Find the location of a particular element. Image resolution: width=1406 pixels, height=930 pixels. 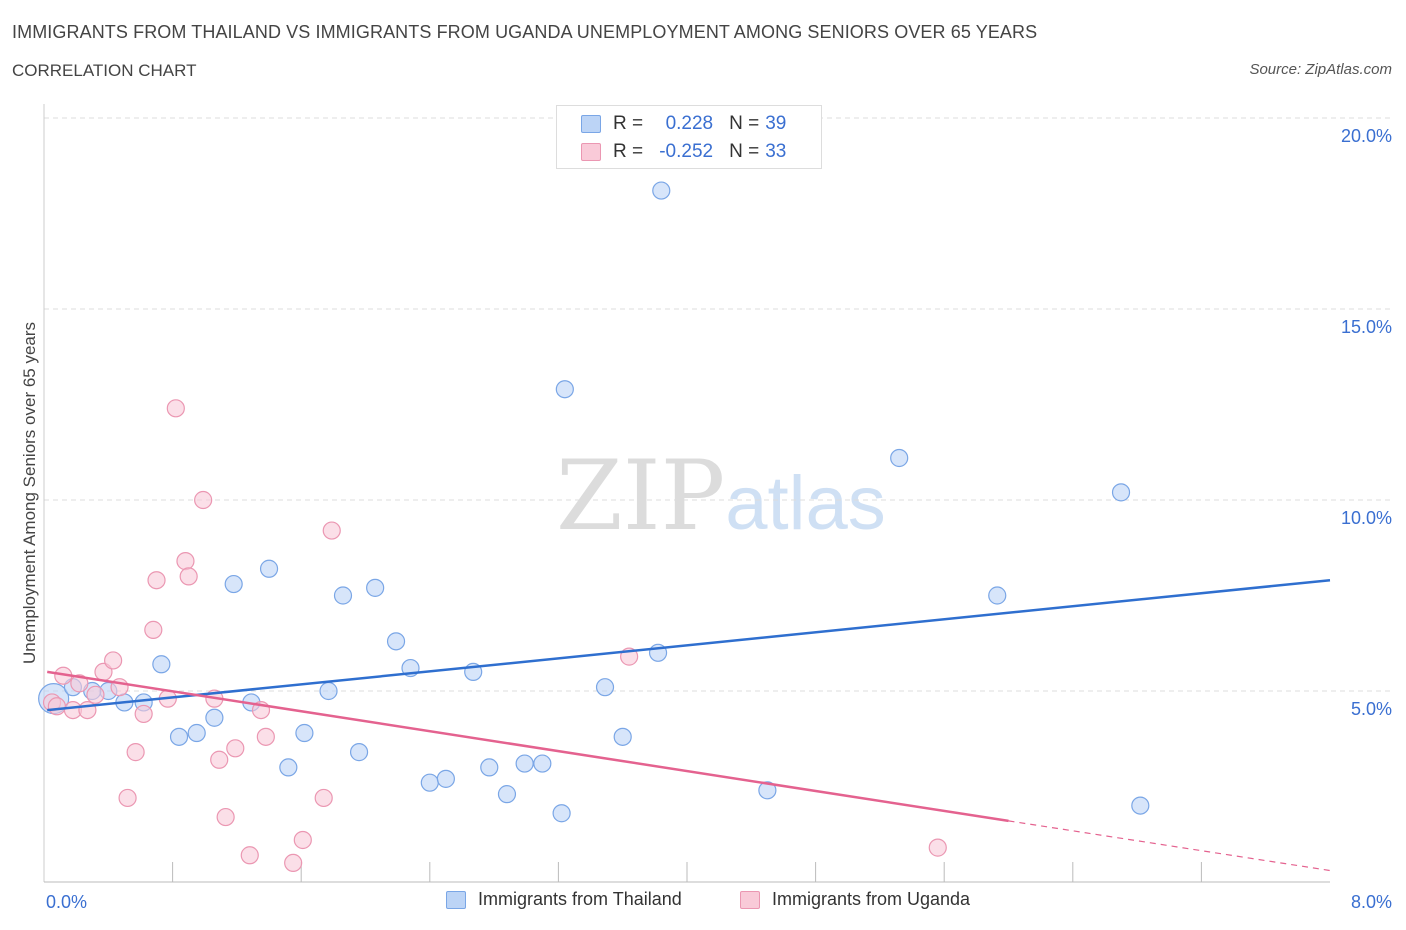

source-credit: Source: ZipAtlas.com is located at coordinates (1320, 69).